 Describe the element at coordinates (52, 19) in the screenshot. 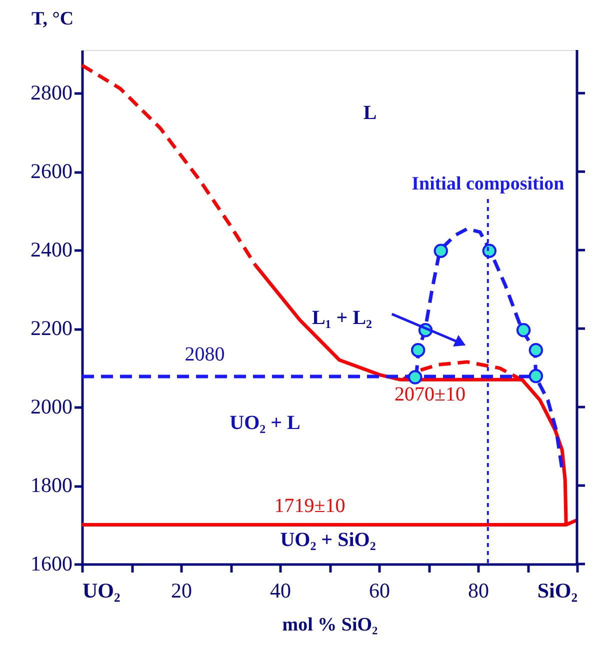

I see `y-axis-title: T, °C` at that location.